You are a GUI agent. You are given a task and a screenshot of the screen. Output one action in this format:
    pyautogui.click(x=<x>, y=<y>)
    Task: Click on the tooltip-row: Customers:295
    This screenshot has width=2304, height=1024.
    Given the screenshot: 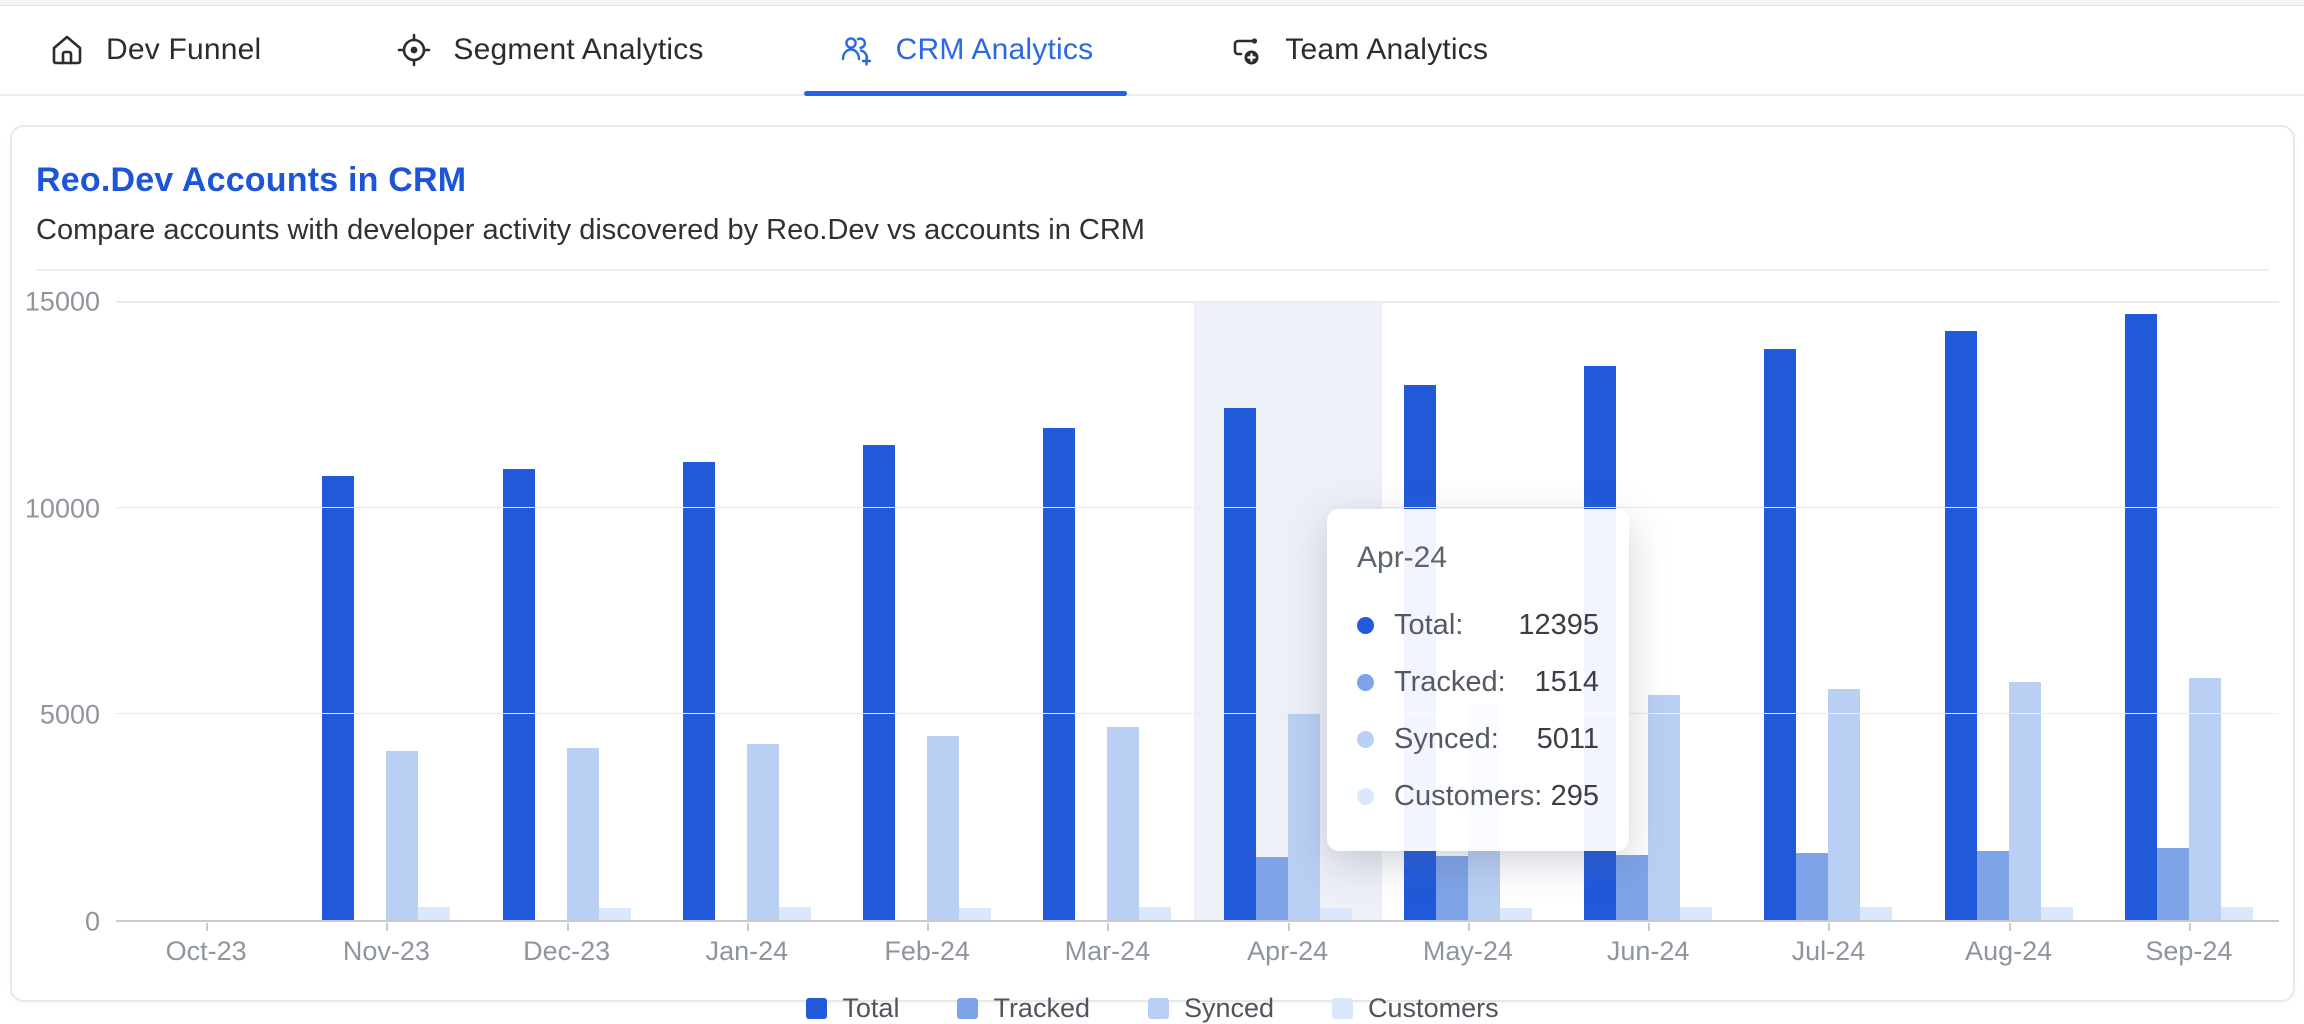 What is the action you would take?
    pyautogui.click(x=1478, y=796)
    